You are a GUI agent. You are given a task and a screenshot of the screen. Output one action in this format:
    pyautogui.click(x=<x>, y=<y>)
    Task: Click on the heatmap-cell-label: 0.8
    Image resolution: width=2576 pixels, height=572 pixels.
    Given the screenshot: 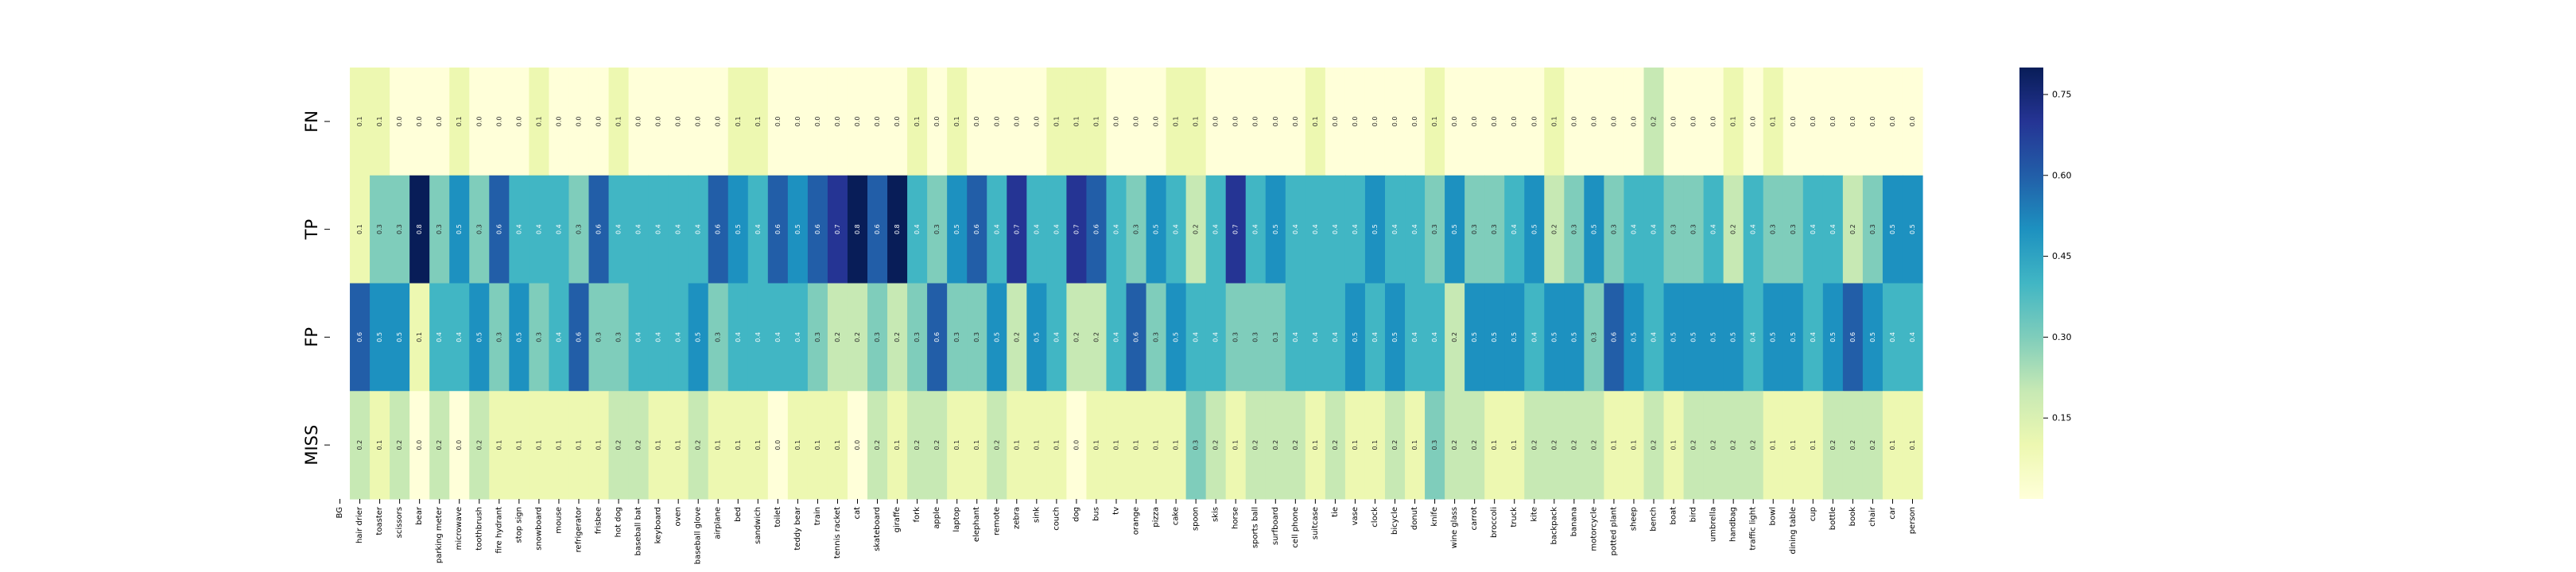 What is the action you would take?
    pyautogui.click(x=857, y=229)
    